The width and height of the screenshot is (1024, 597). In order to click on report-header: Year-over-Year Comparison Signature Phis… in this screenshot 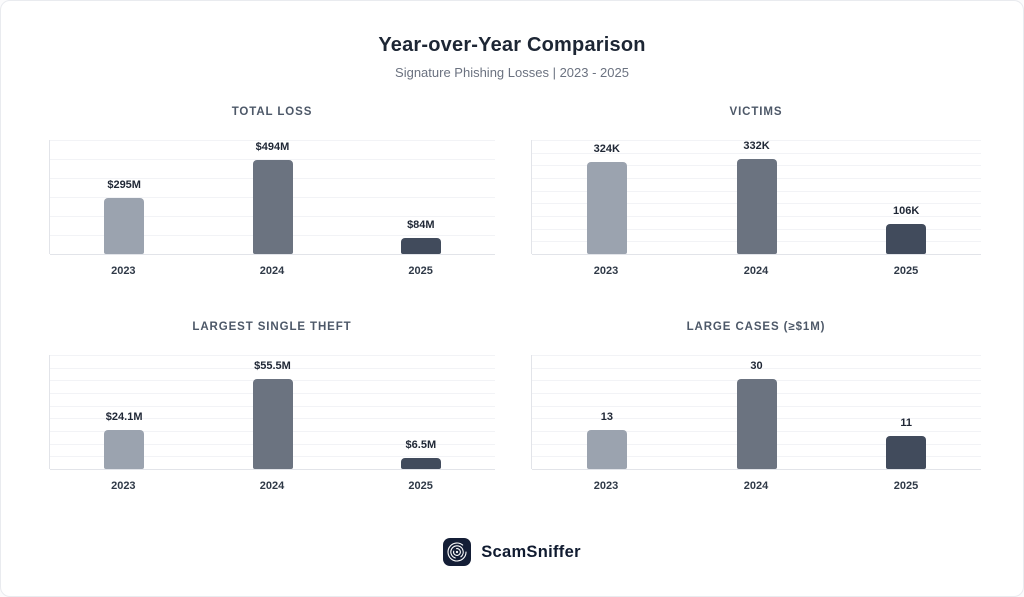, I will do `click(512, 40)`.